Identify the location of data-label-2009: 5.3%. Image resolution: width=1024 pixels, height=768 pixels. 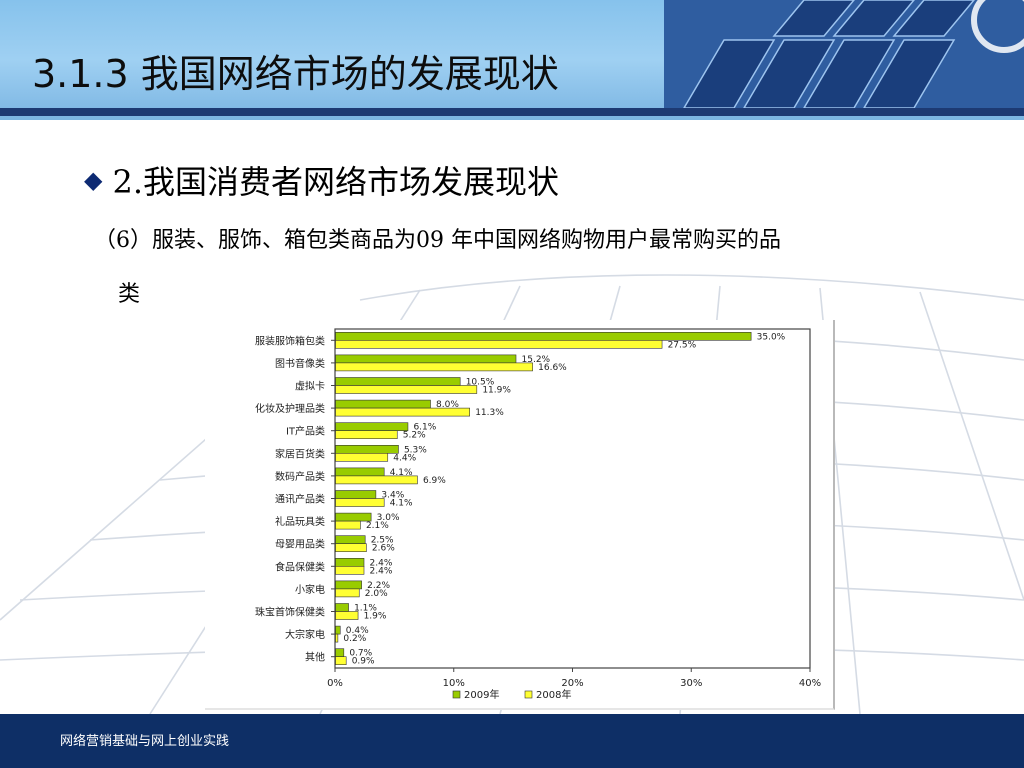
(415, 450).